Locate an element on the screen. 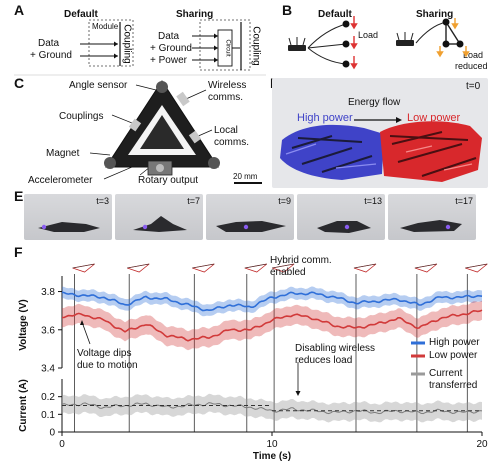 This screenshot has width=500, height=463. voltage-axis-label: Voltage (V) is located at coordinates (23, 324).